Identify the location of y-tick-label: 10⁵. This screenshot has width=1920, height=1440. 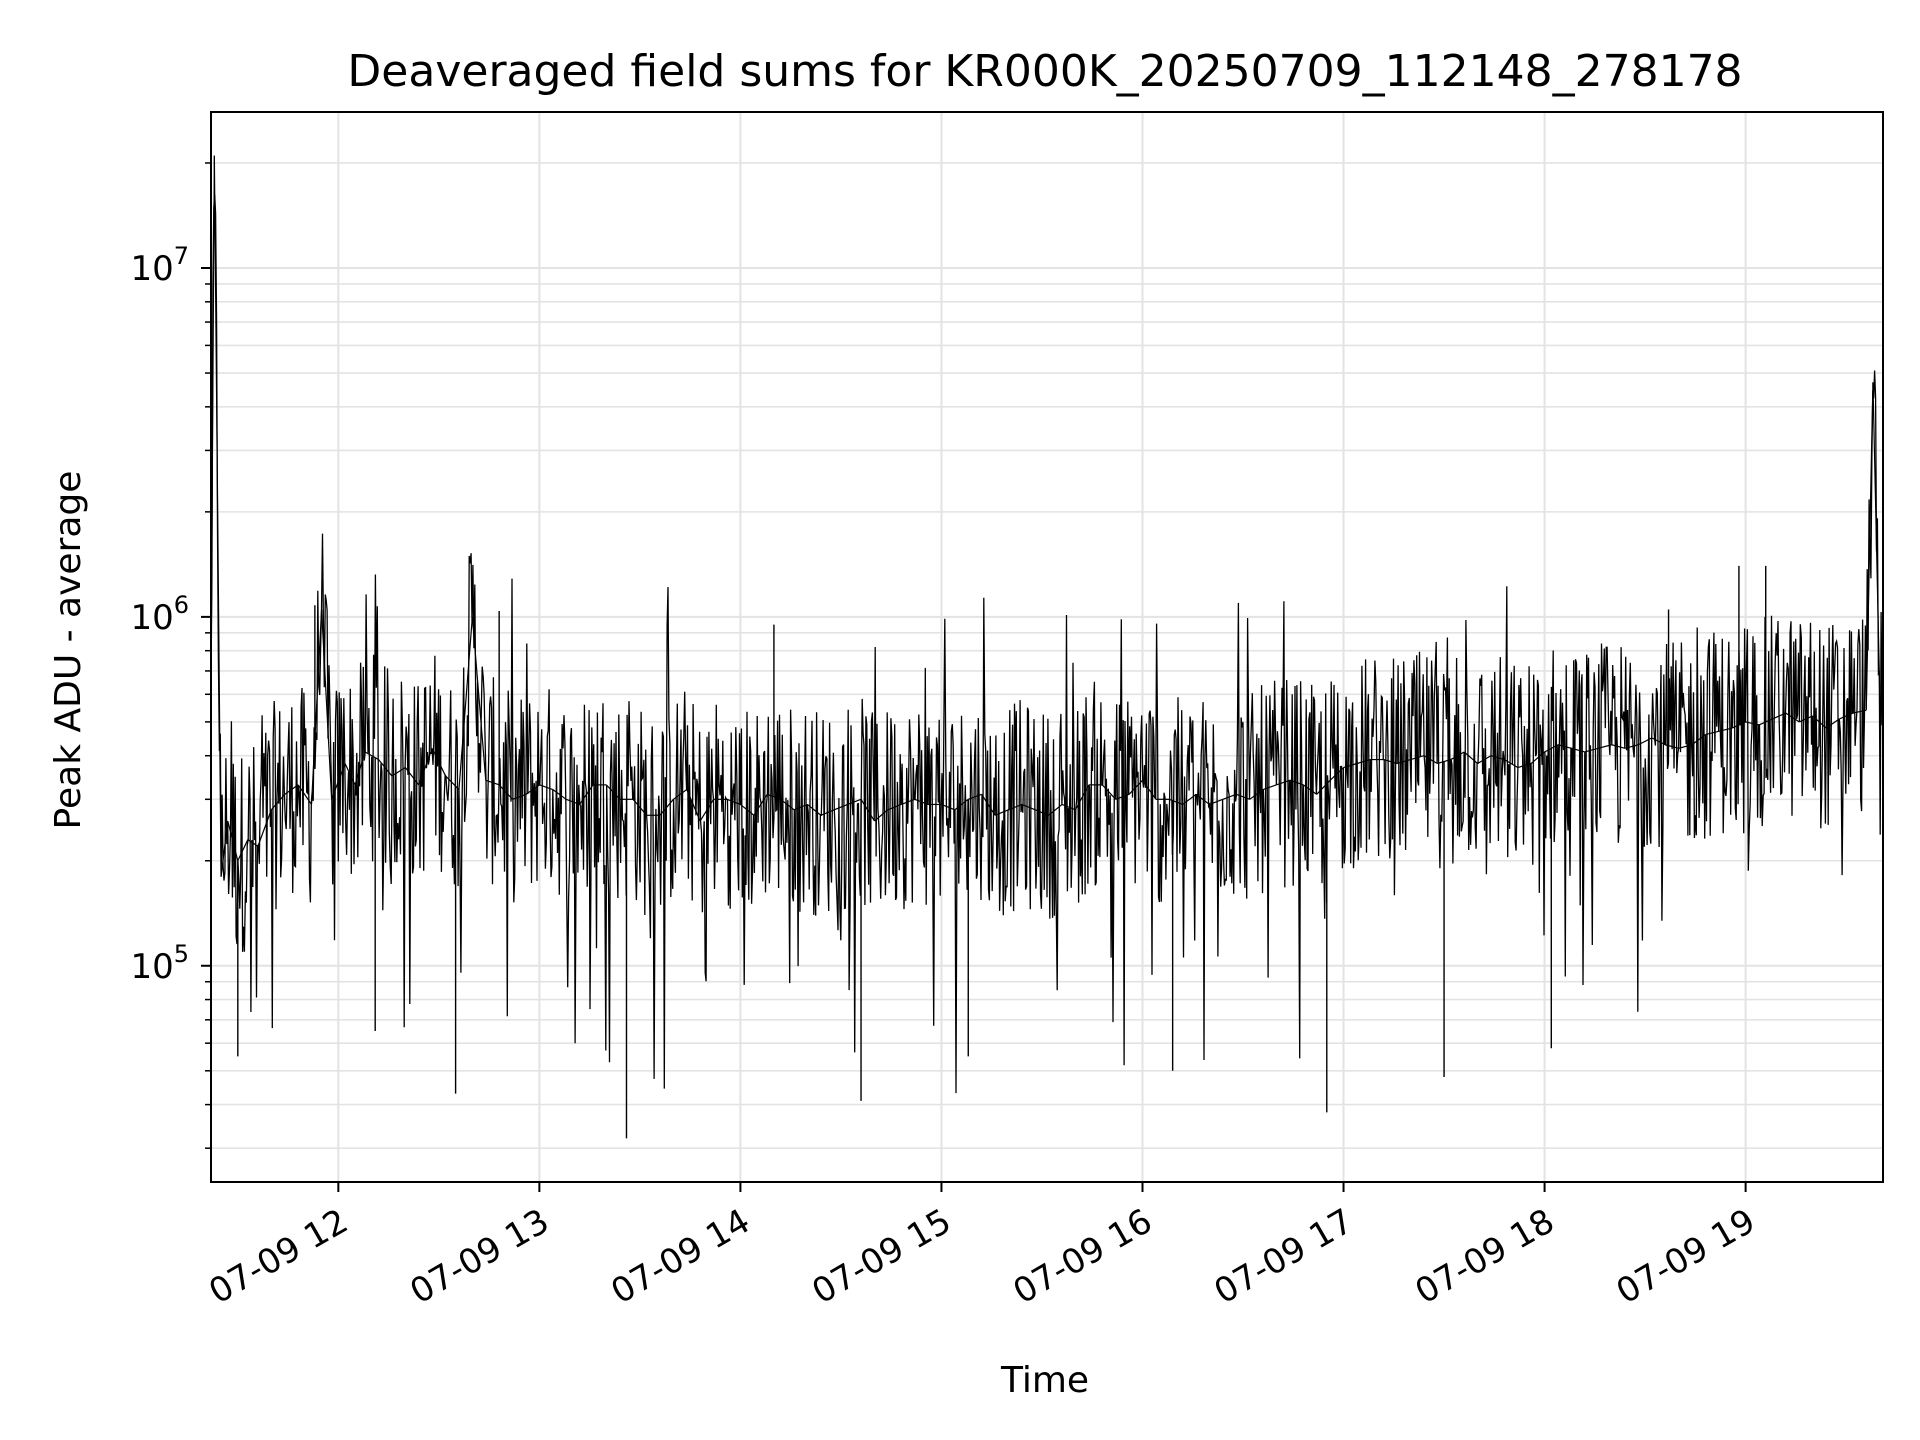
(159, 963).